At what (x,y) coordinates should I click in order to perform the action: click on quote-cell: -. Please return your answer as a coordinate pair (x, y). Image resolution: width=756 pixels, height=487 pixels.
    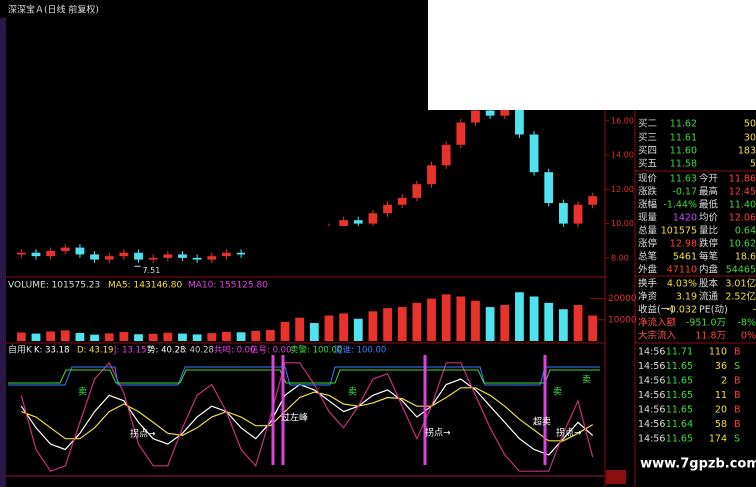
    Looking at the image, I should click on (754, 310).